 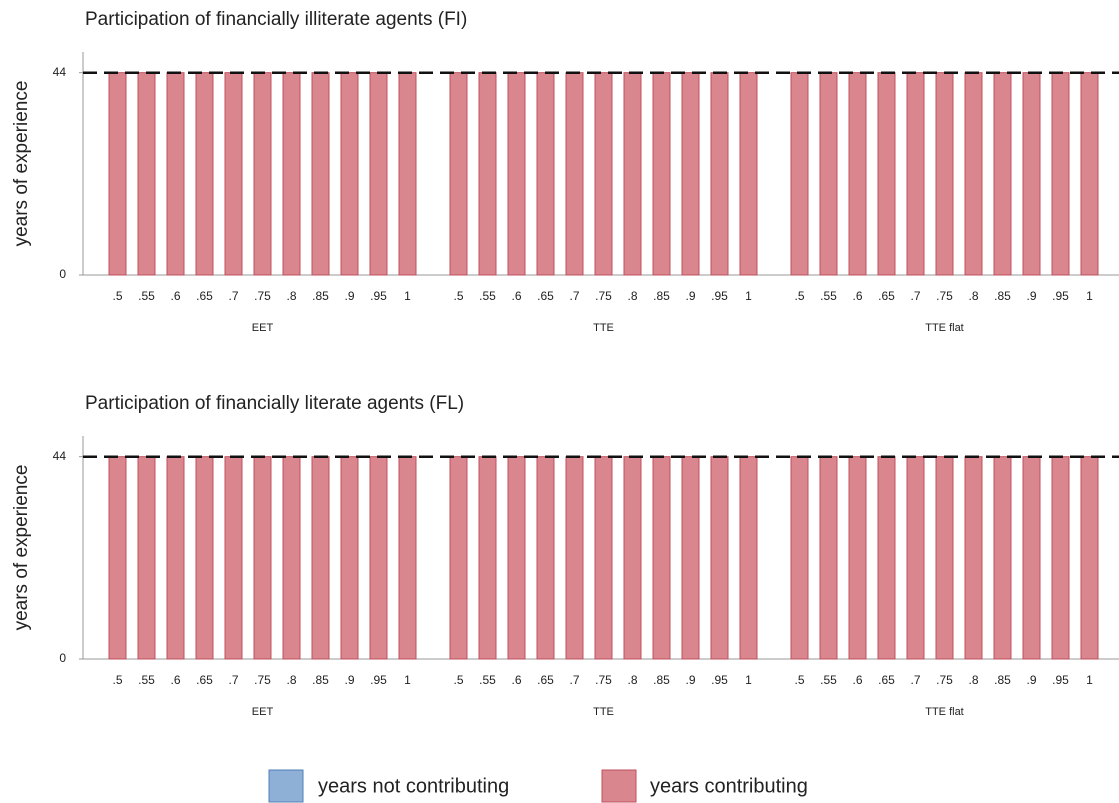 I want to click on legend-swatch, so click(x=286, y=786).